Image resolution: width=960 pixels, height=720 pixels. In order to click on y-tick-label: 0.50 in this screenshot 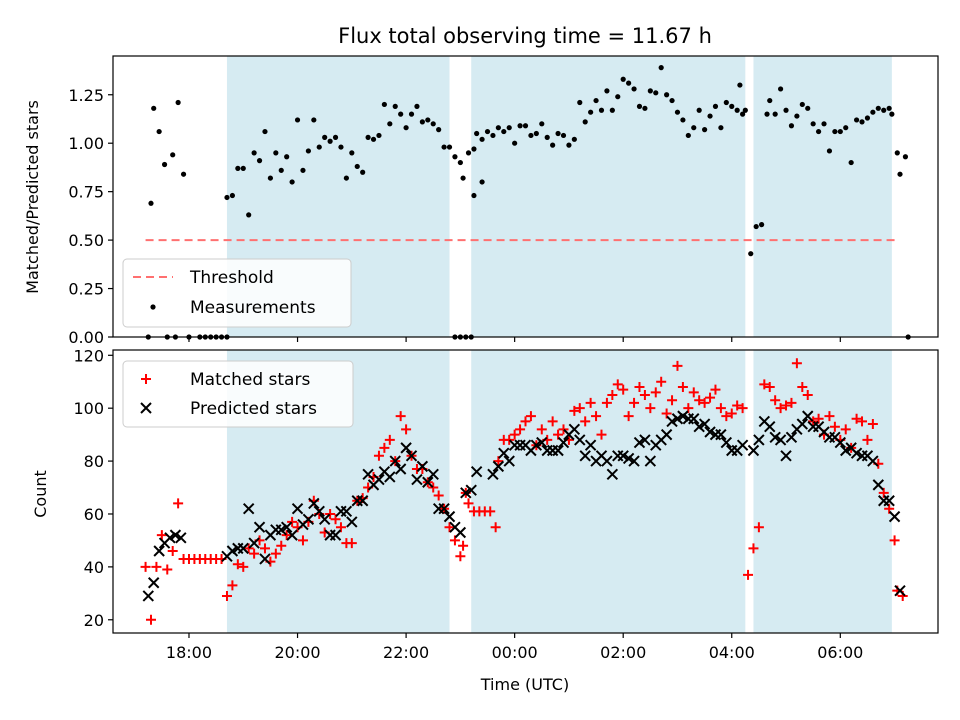, I will do `click(86, 240)`.